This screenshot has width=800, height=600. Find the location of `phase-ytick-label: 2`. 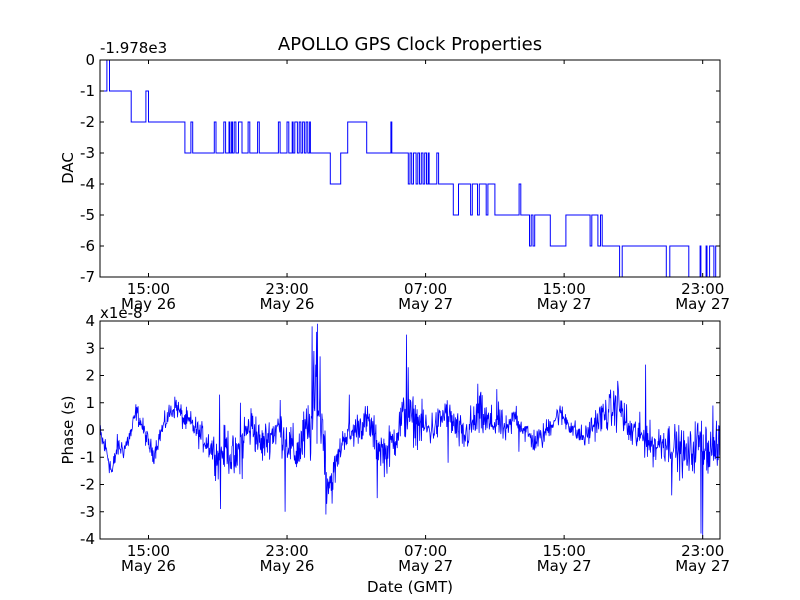

phase-ytick-label: 2 is located at coordinates (90, 376).